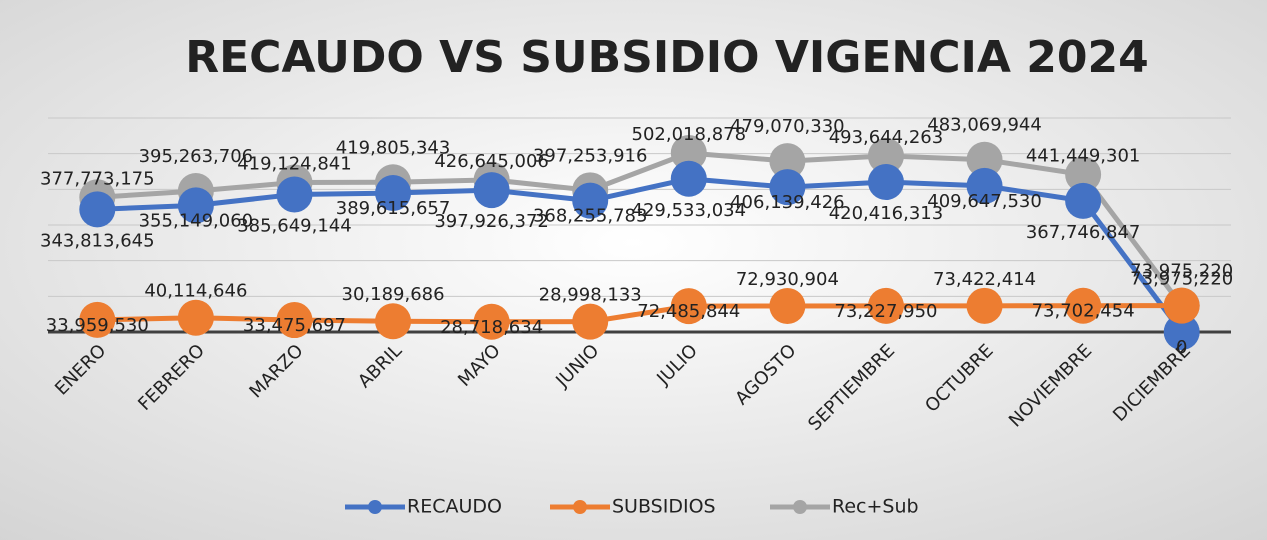 This screenshot has width=1267, height=540. What do you see at coordinates (393, 294) in the screenshot?
I see `data-label: 30,189,686` at bounding box center [393, 294].